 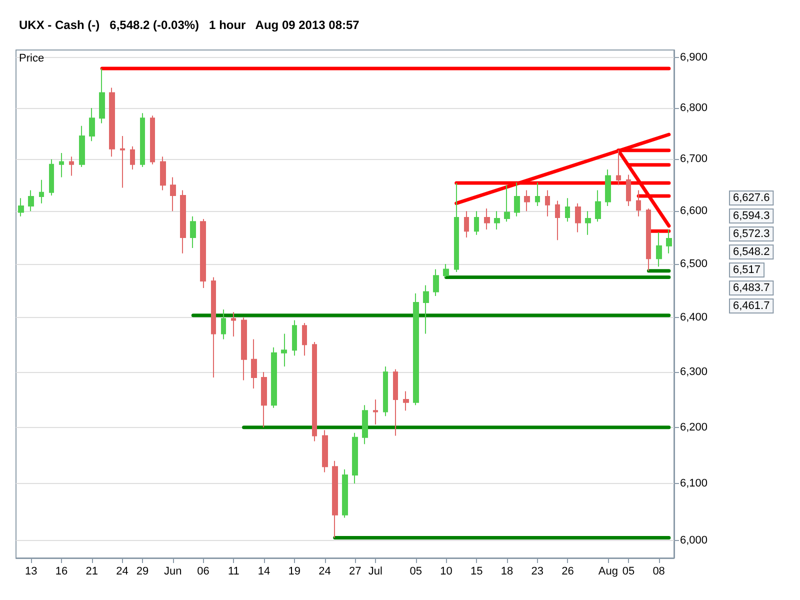 What do you see at coordinates (568, 572) in the screenshot?
I see `x-tick-label: 26` at bounding box center [568, 572].